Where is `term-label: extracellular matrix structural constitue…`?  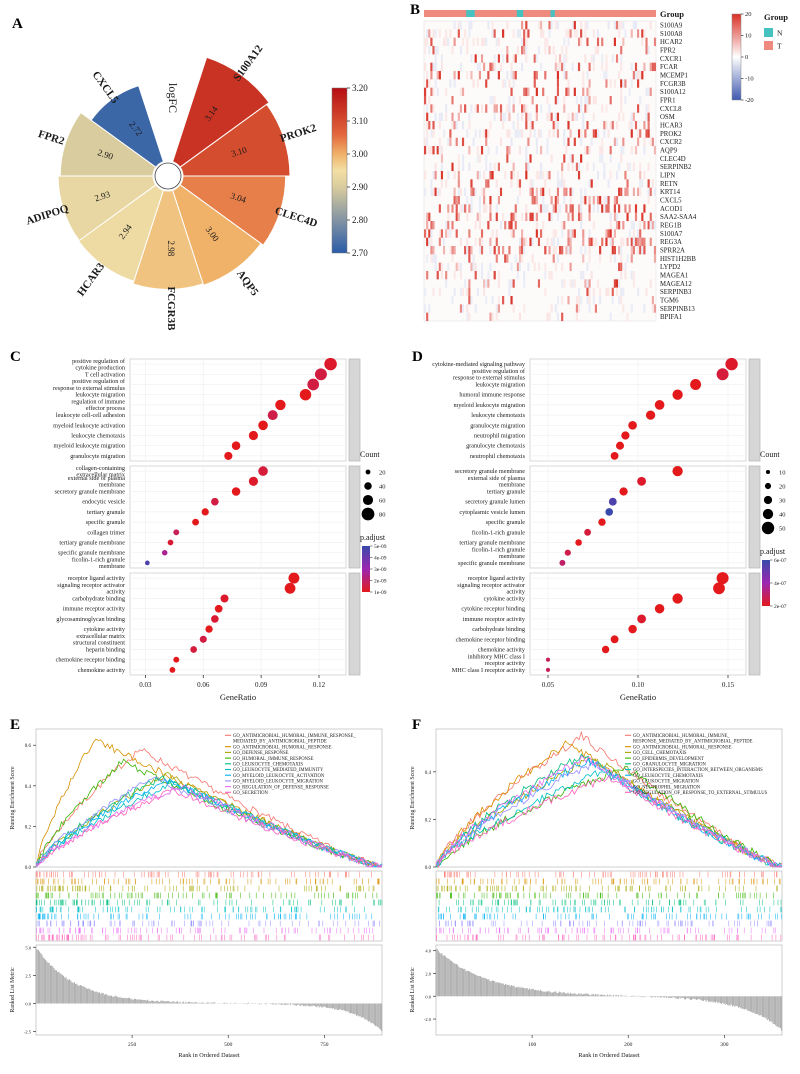
term-label: extracellular matrix structural constitue… is located at coordinates (99, 640).